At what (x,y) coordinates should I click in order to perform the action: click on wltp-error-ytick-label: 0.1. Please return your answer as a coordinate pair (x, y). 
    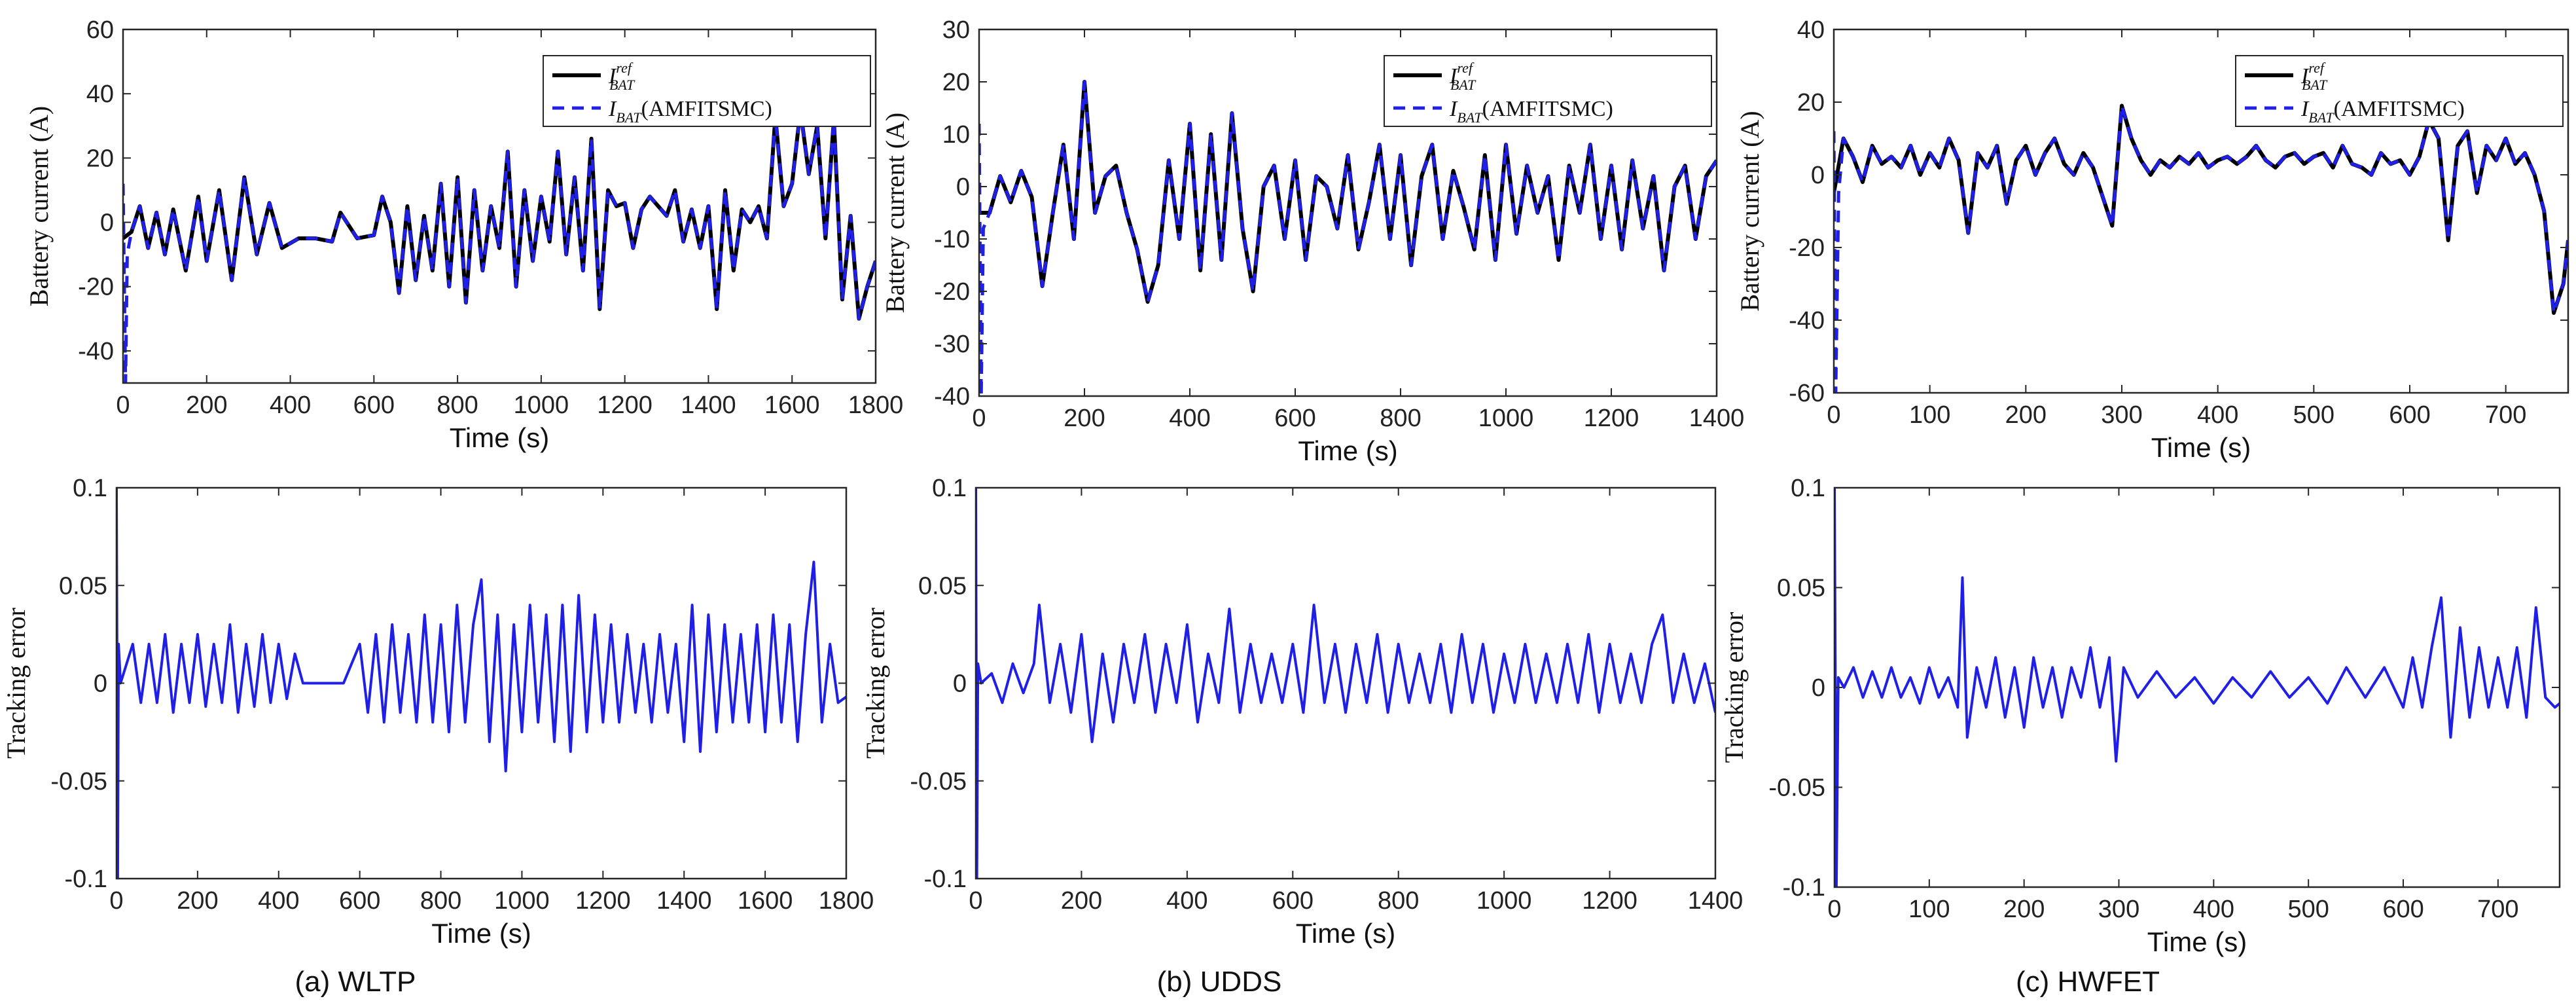
    Looking at the image, I should click on (90, 488).